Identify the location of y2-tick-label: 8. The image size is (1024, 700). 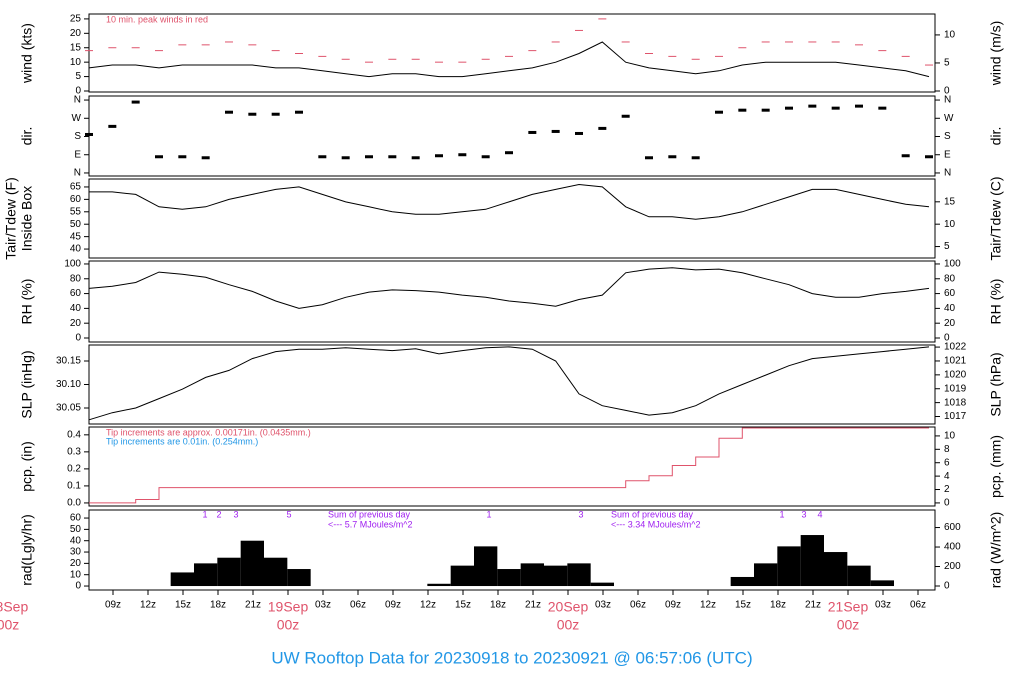
(947, 449).